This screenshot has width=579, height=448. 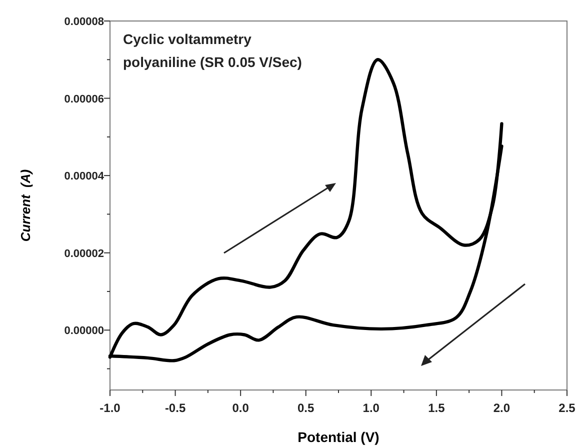 What do you see at coordinates (567, 408) in the screenshot?
I see `x-tick-label: 2.5` at bounding box center [567, 408].